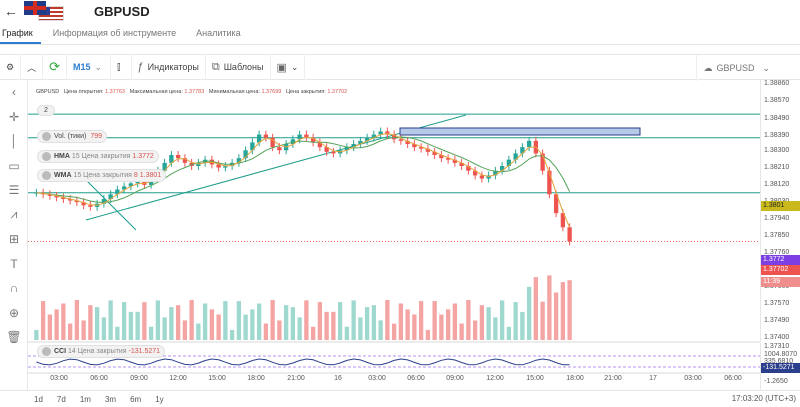  Describe the element at coordinates (14, 141) in the screenshot. I see `vertical-line-icon: │` at that location.